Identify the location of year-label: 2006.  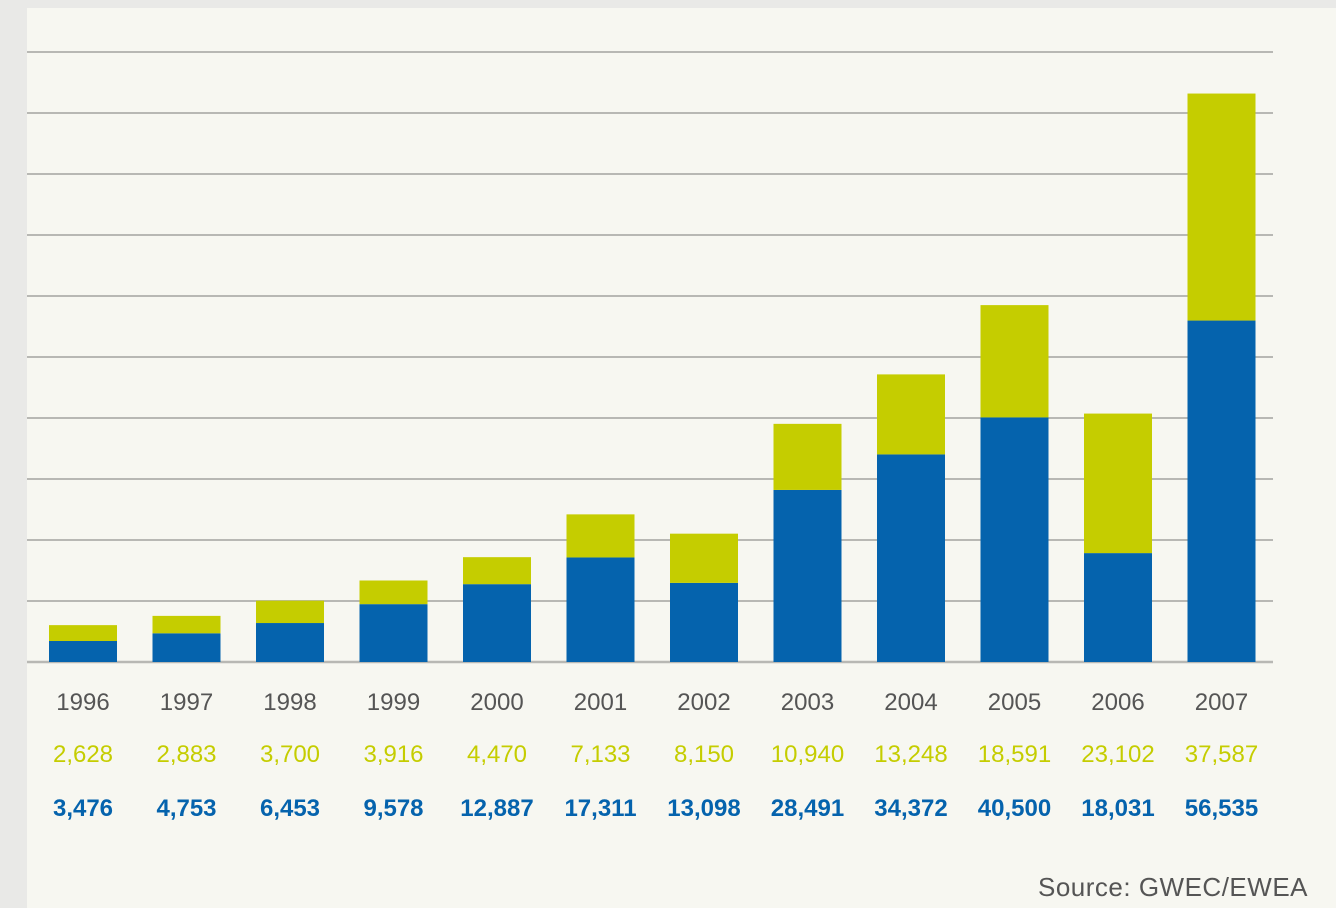
(1117, 702).